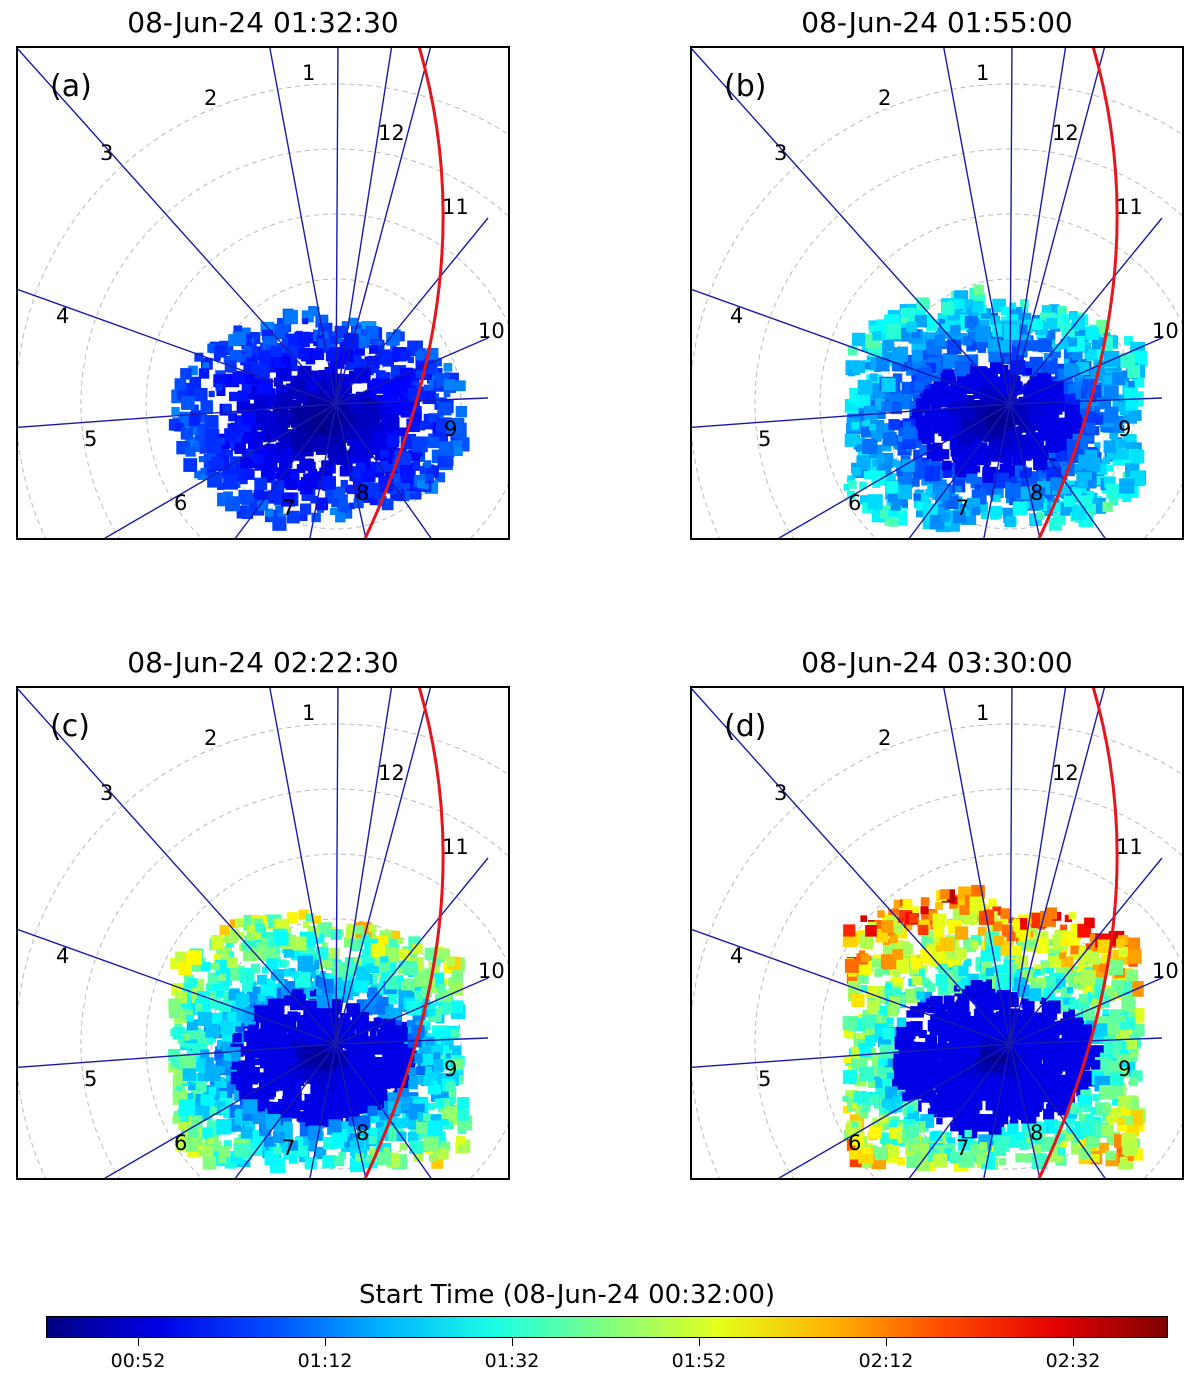 This screenshot has width=1200, height=1392. Describe the element at coordinates (1078, 293) in the screenshot. I see `boundary-arc` at that location.